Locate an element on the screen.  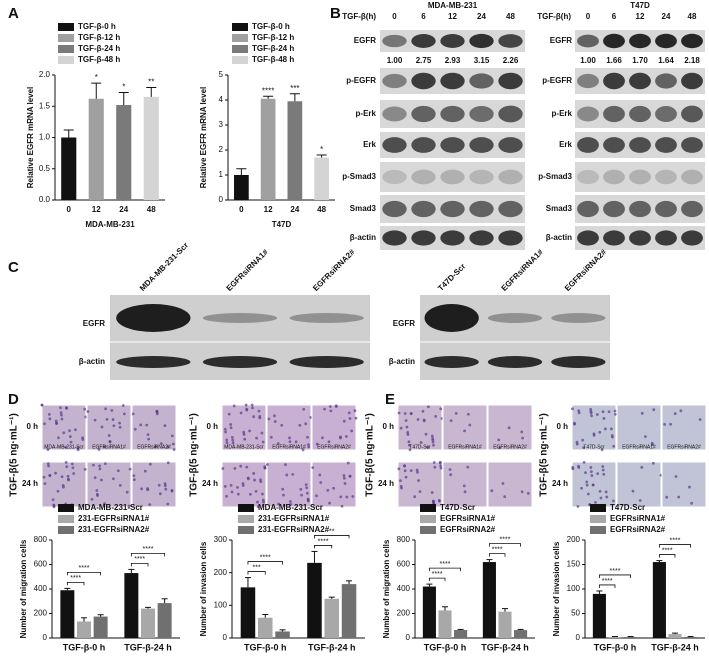
quant: 2.18 is located at coordinates (692, 60).